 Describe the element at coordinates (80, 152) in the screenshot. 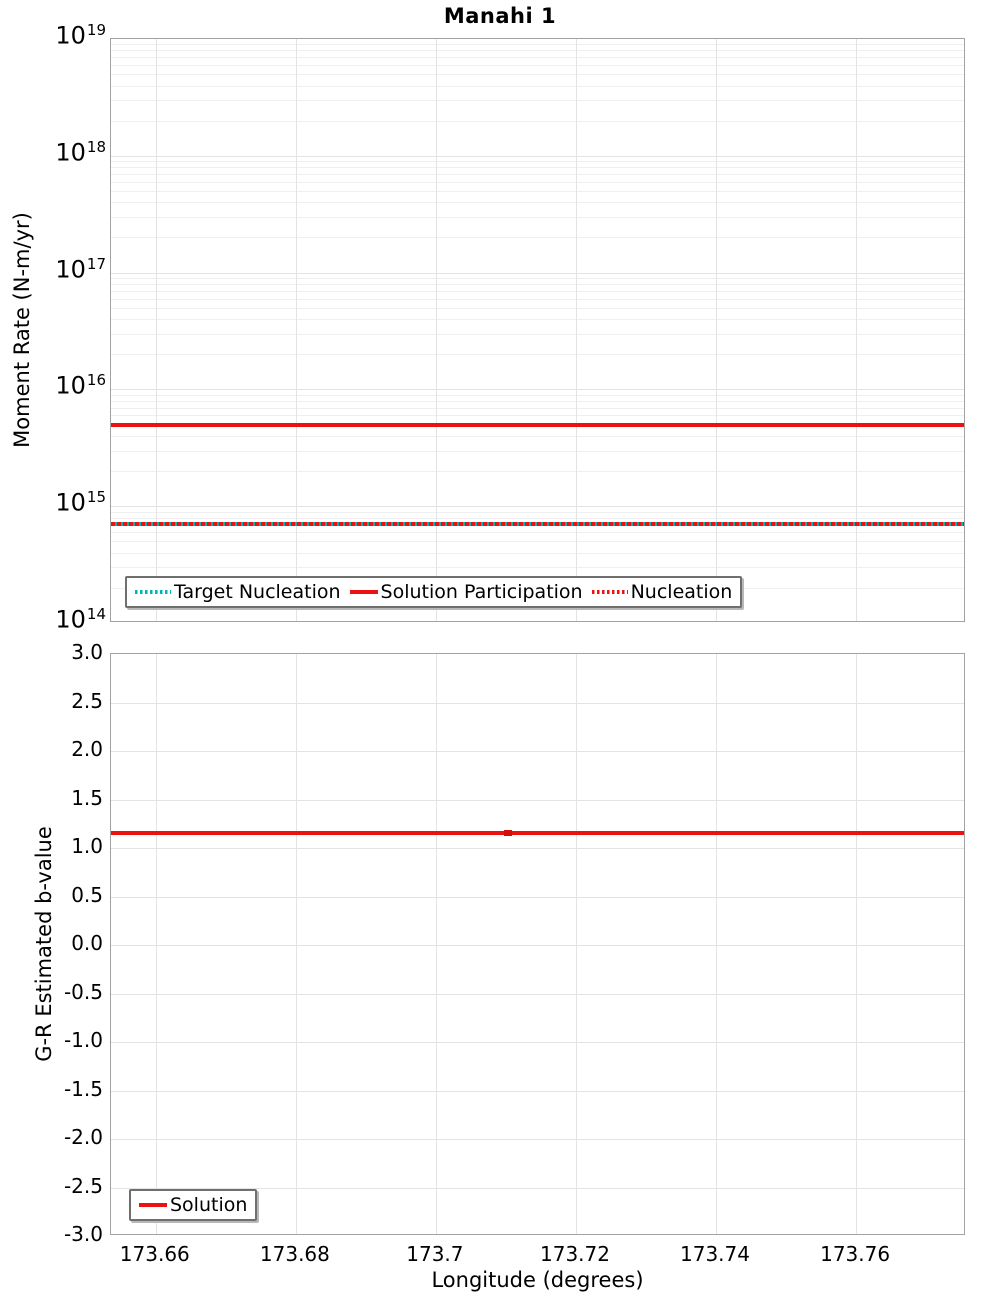

I see `top-y-tick-label: 1018` at that location.